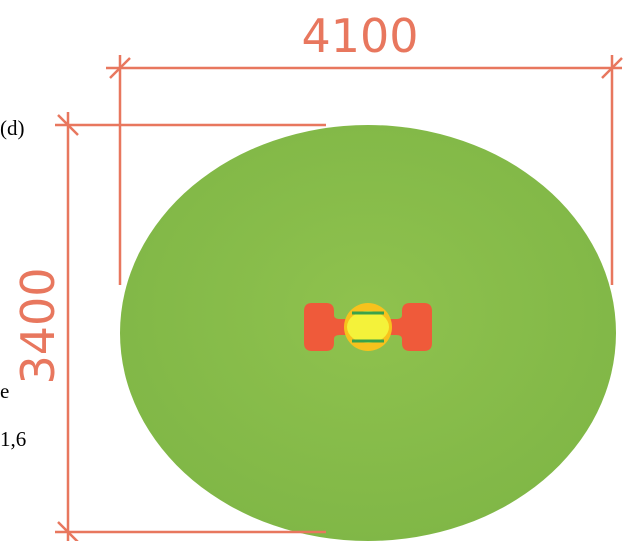 The height and width of the screenshot is (541, 624). Describe the element at coordinates (368, 327) in the screenshot. I see `seesaw` at that location.